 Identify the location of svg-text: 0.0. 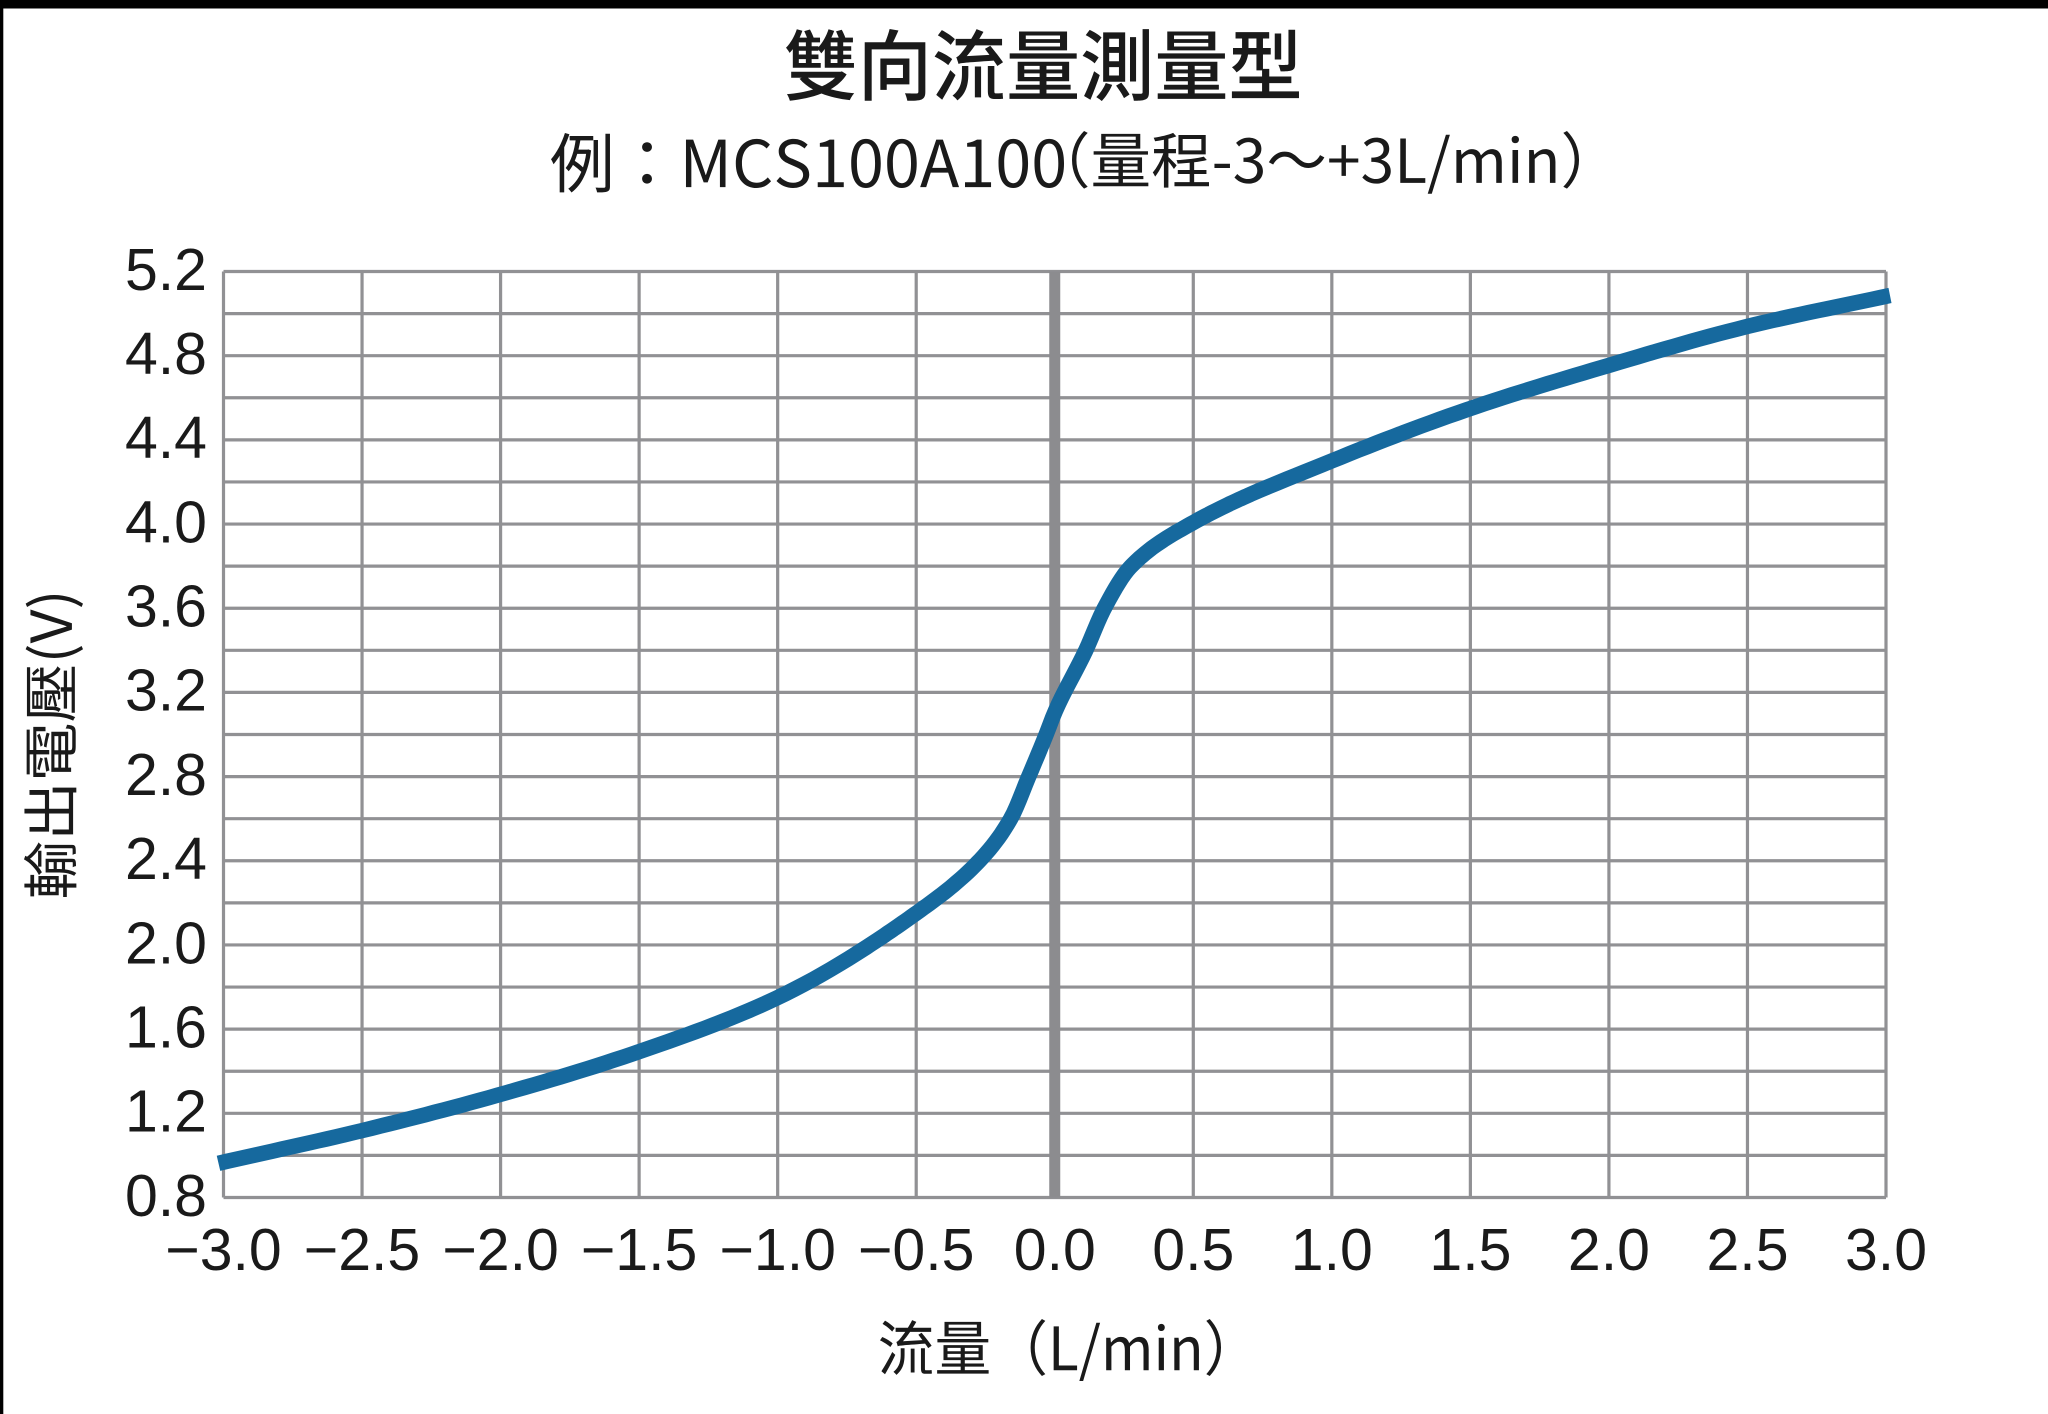
(1055, 1250).